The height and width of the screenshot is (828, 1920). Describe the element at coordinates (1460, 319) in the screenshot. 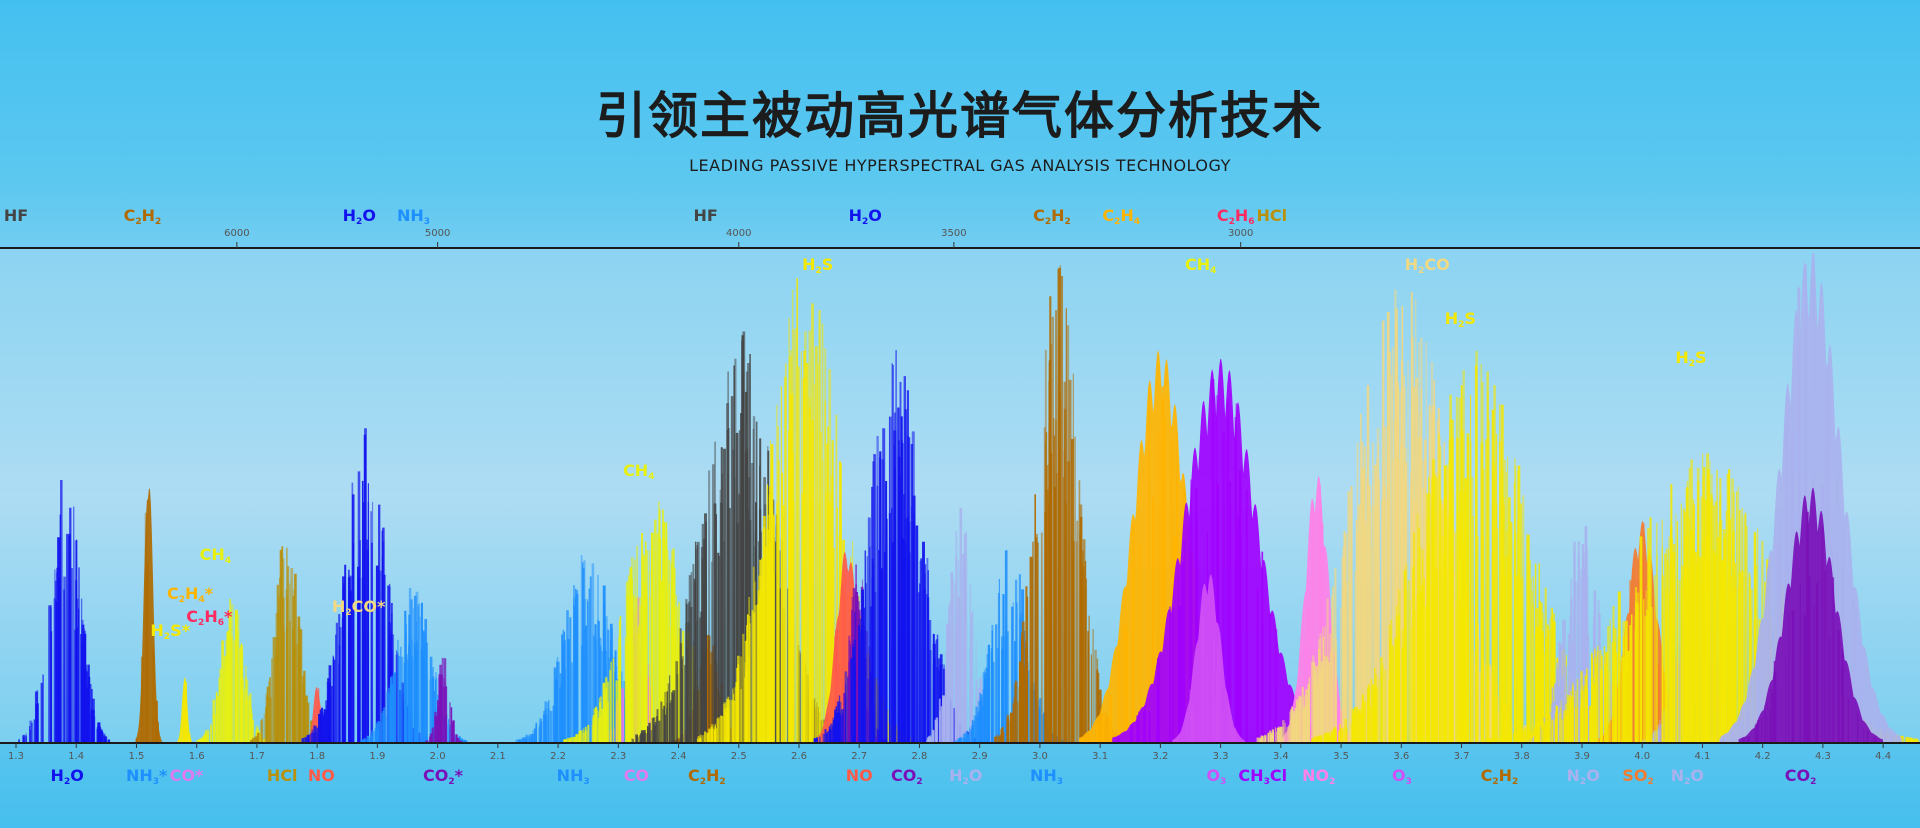

I see `band-gas-label-h2s: H2S` at that location.